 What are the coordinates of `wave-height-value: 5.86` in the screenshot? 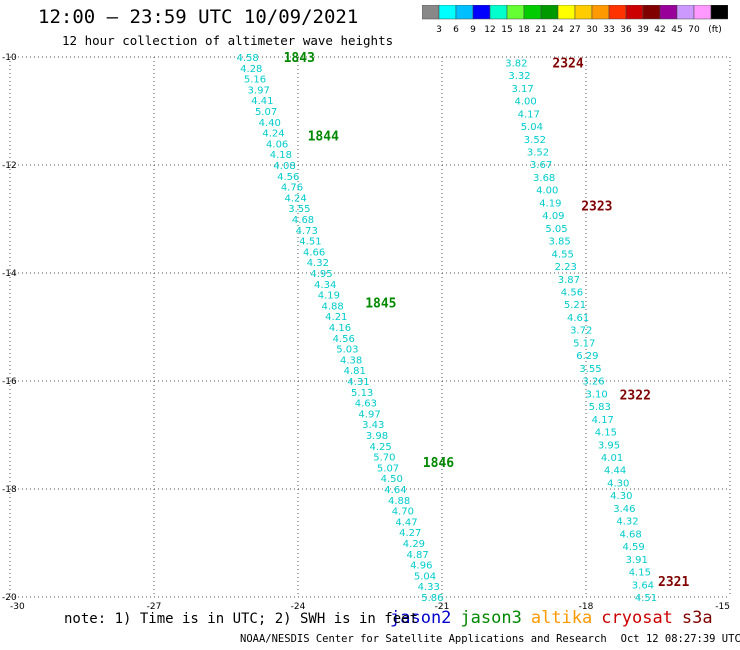 It's located at (432, 598).